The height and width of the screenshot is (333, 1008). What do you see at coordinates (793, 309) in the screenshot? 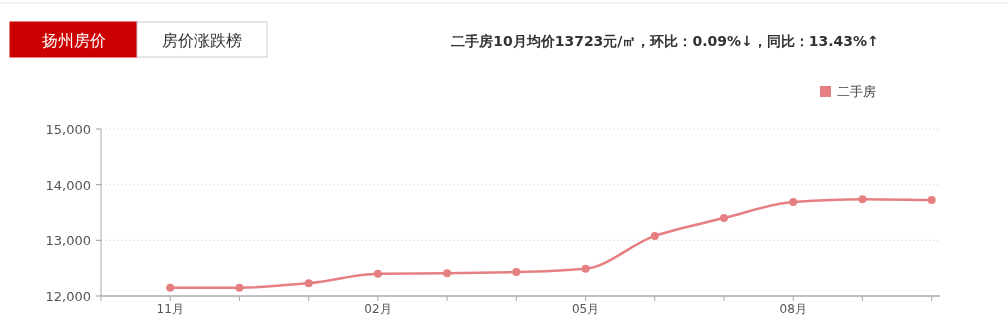
I see `x-tick-label: 08月` at bounding box center [793, 309].